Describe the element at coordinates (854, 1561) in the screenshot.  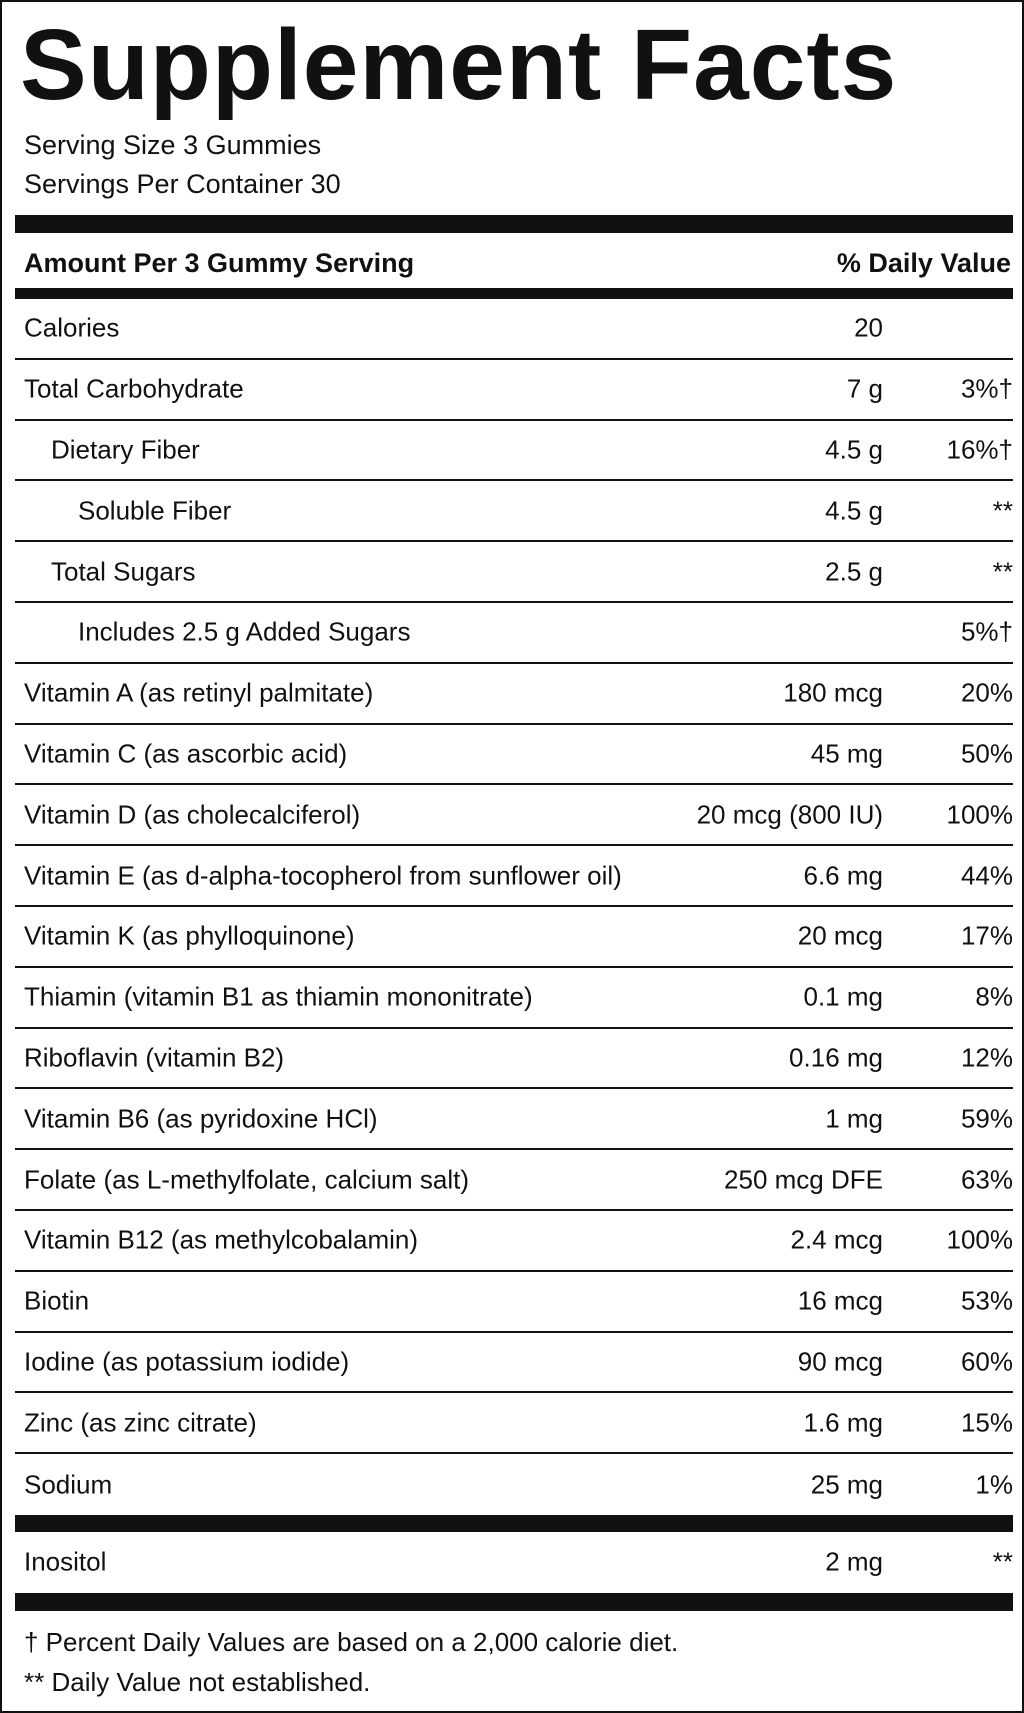
I see `amount: 2 mg` at that location.